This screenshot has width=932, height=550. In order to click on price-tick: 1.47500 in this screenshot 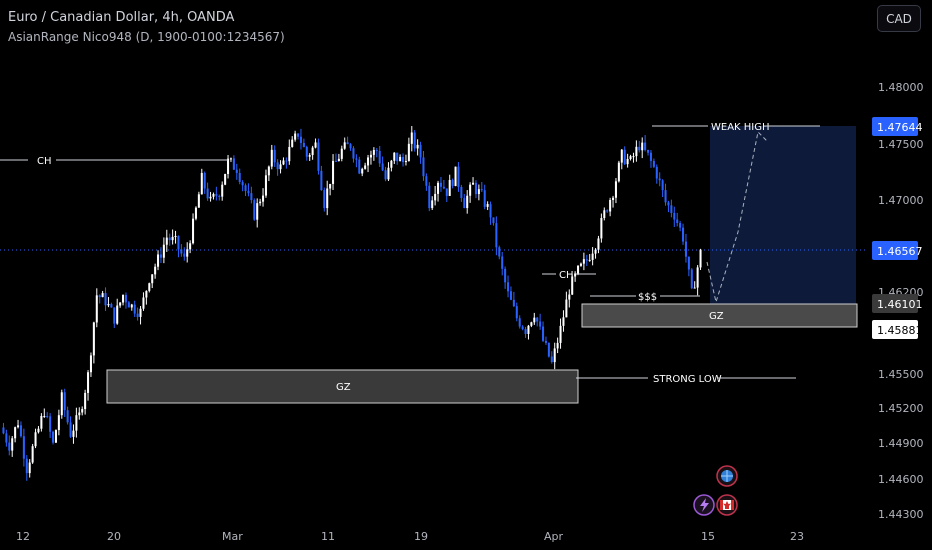, I will do `click(901, 144)`.